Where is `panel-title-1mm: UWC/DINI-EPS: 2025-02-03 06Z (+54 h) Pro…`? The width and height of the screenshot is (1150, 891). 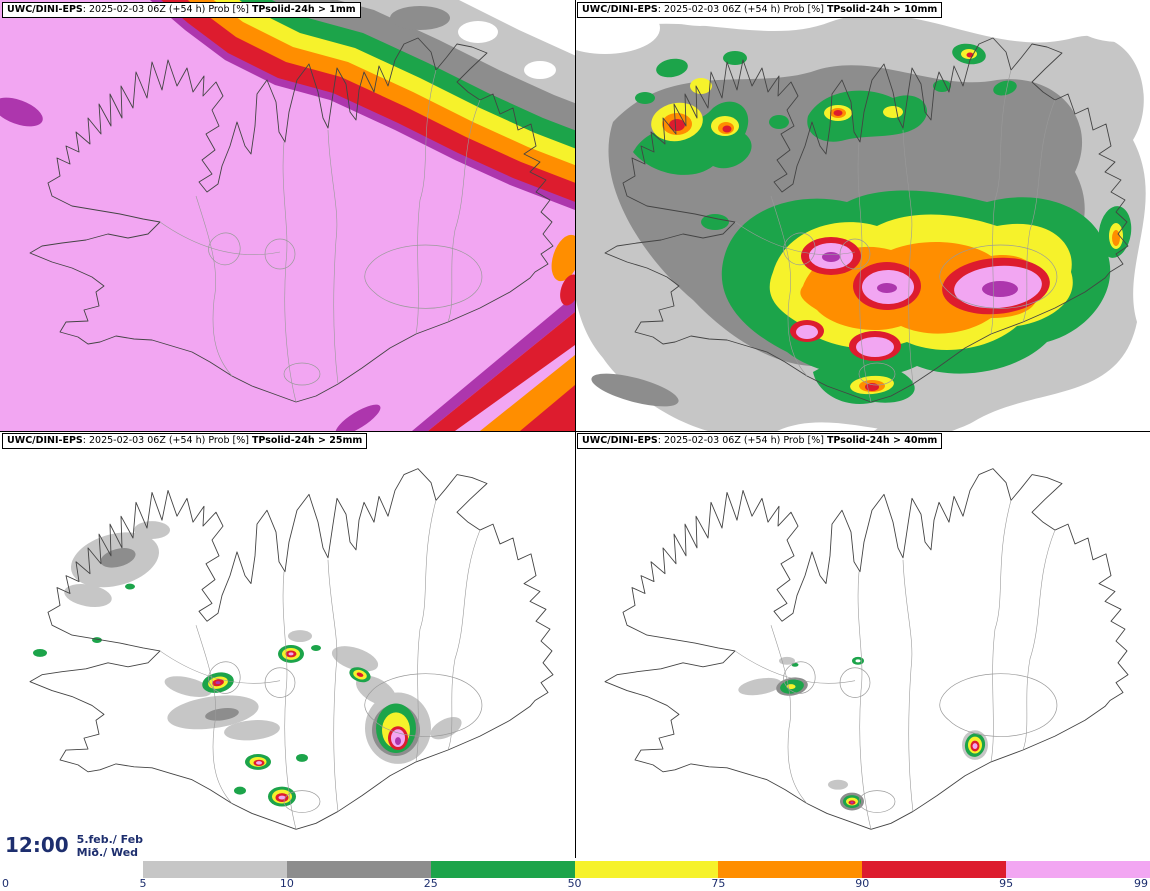
panel-title-1mm: UWC/DINI-EPS: 2025-02-03 06Z (+54 h) Pro… is located at coordinates (181, 10).